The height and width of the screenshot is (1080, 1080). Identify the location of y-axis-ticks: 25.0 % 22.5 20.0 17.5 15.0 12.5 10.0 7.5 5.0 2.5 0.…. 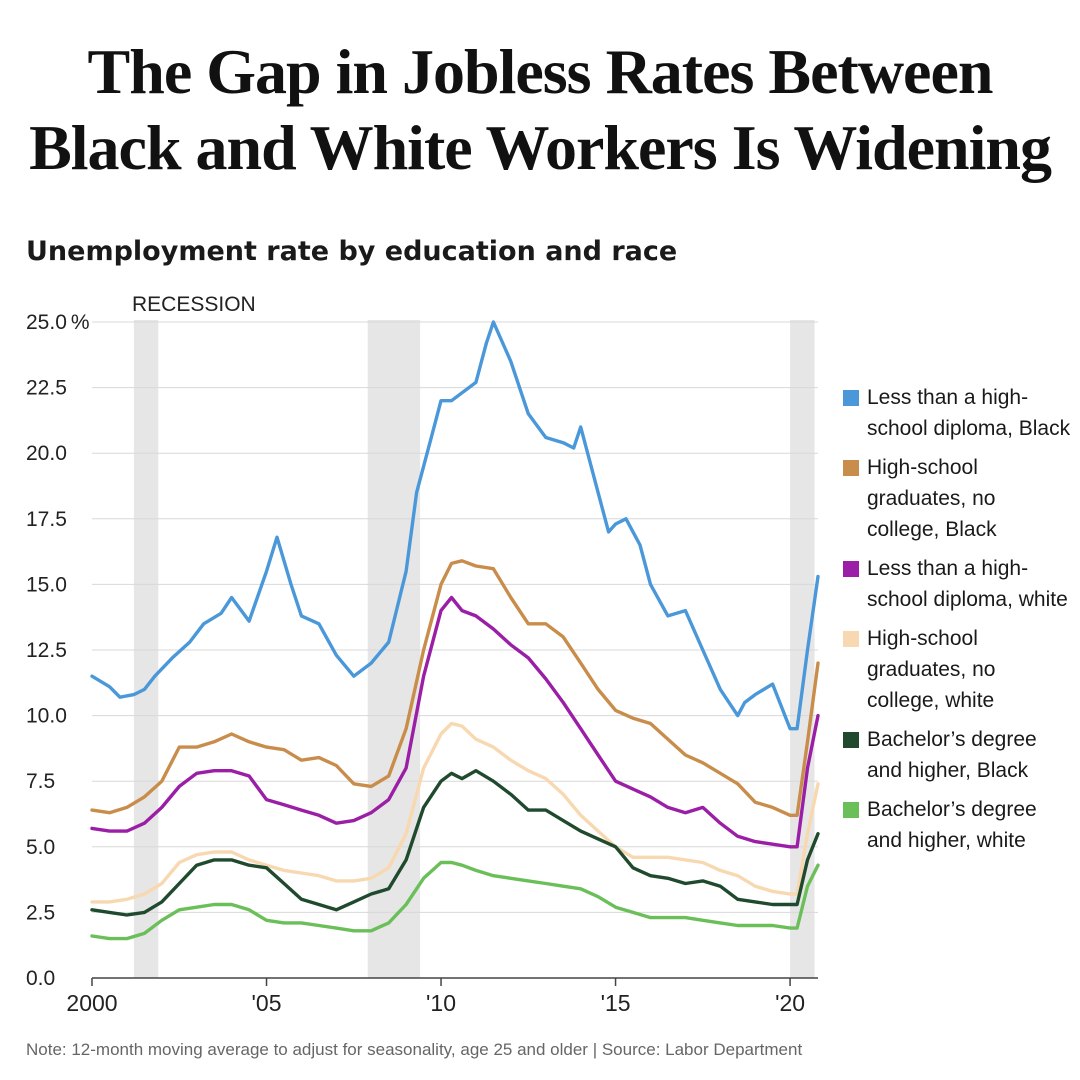
(58, 650).